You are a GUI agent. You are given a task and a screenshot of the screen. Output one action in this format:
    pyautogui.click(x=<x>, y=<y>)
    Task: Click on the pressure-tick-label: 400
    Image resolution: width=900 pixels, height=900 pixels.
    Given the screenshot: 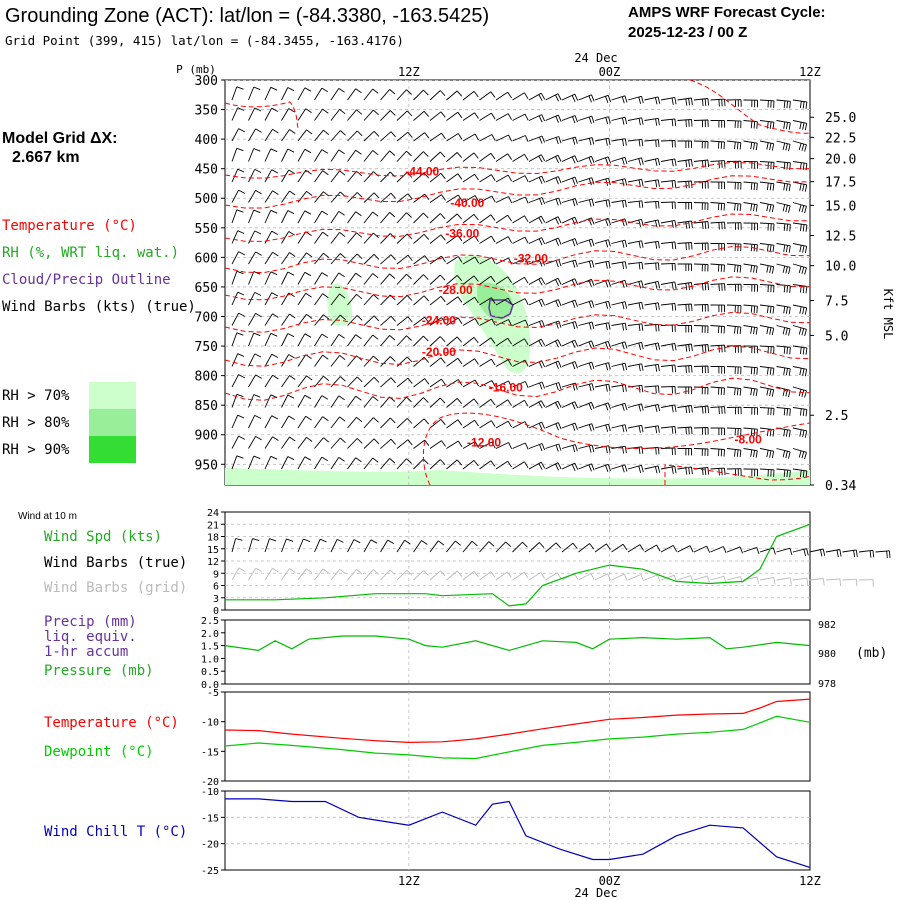 What is the action you would take?
    pyautogui.click(x=206, y=140)
    